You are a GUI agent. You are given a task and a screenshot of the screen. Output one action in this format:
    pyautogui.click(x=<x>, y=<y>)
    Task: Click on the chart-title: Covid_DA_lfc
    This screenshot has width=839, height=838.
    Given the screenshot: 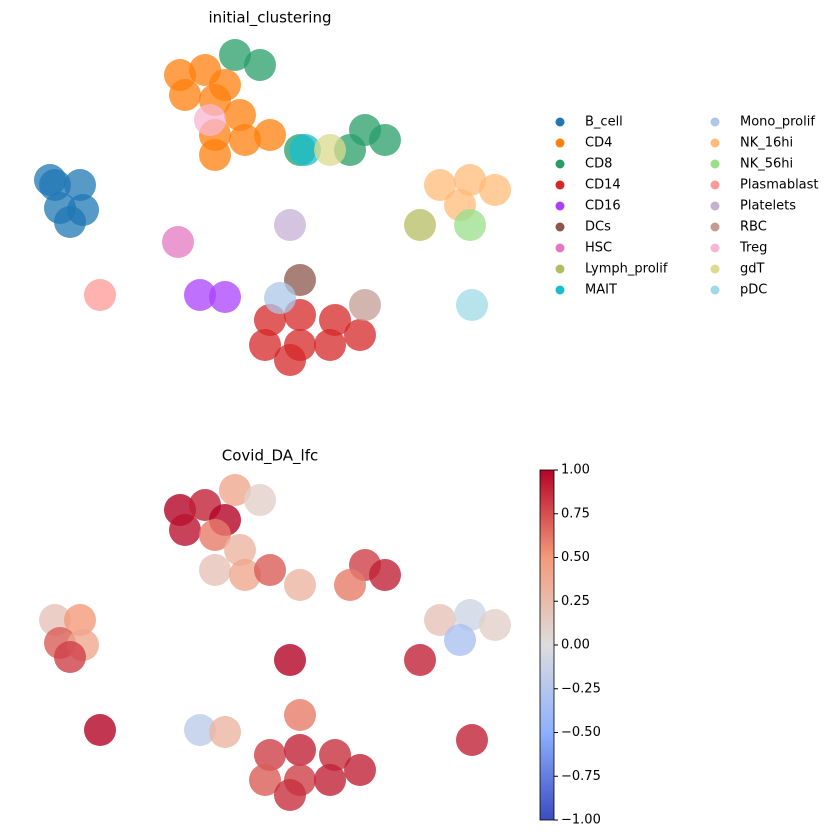 What is the action you would take?
    pyautogui.click(x=270, y=456)
    